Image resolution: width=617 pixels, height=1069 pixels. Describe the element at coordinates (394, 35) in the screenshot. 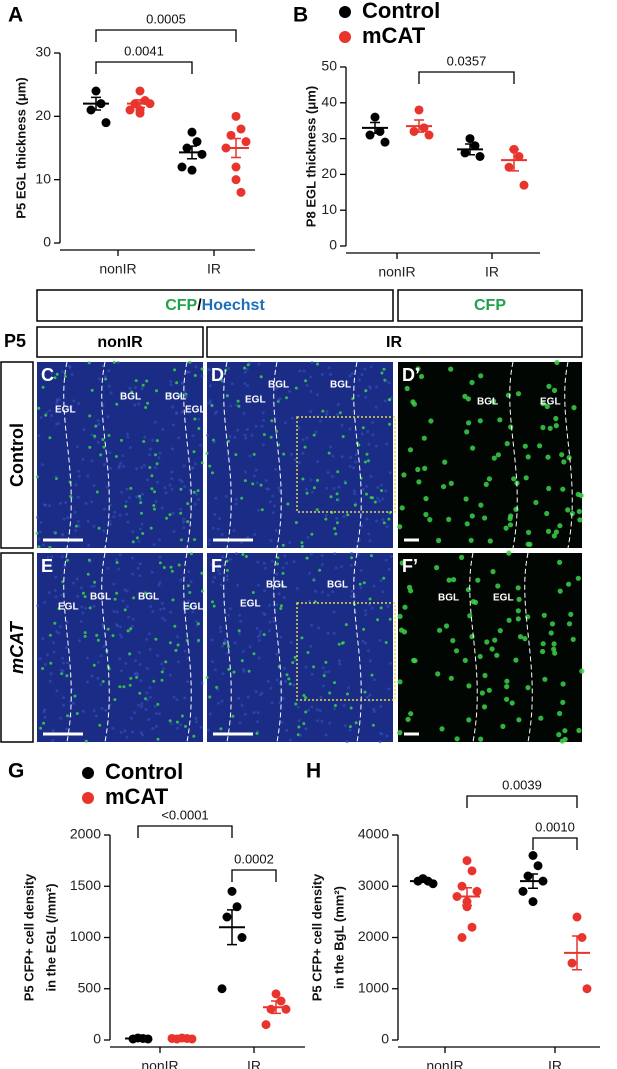

I see `legend-label: mCAT` at that location.